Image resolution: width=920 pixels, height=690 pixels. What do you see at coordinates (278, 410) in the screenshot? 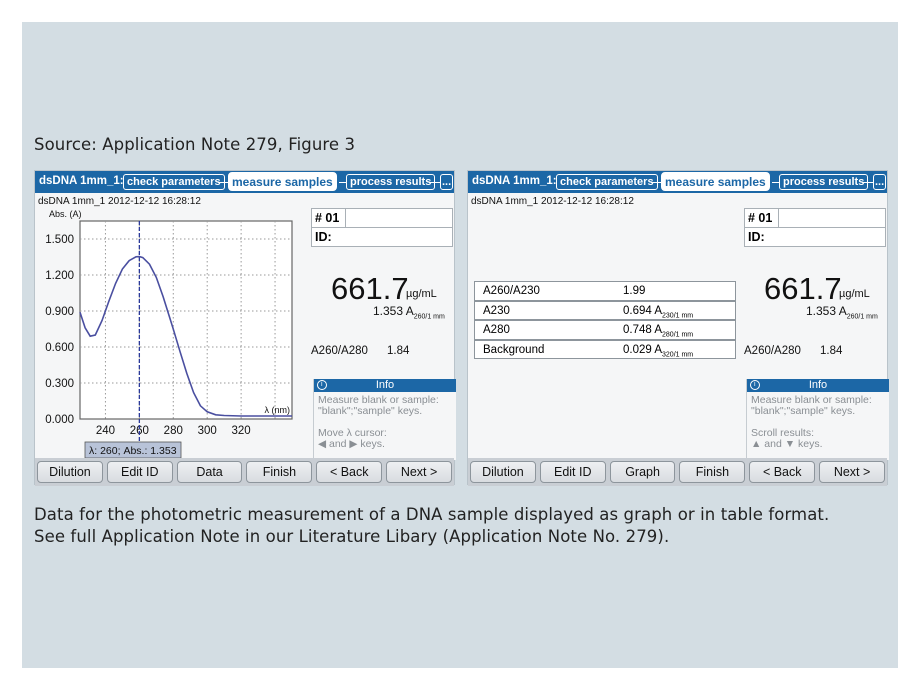
I see `x-axis-label: λ (nm)` at bounding box center [278, 410].